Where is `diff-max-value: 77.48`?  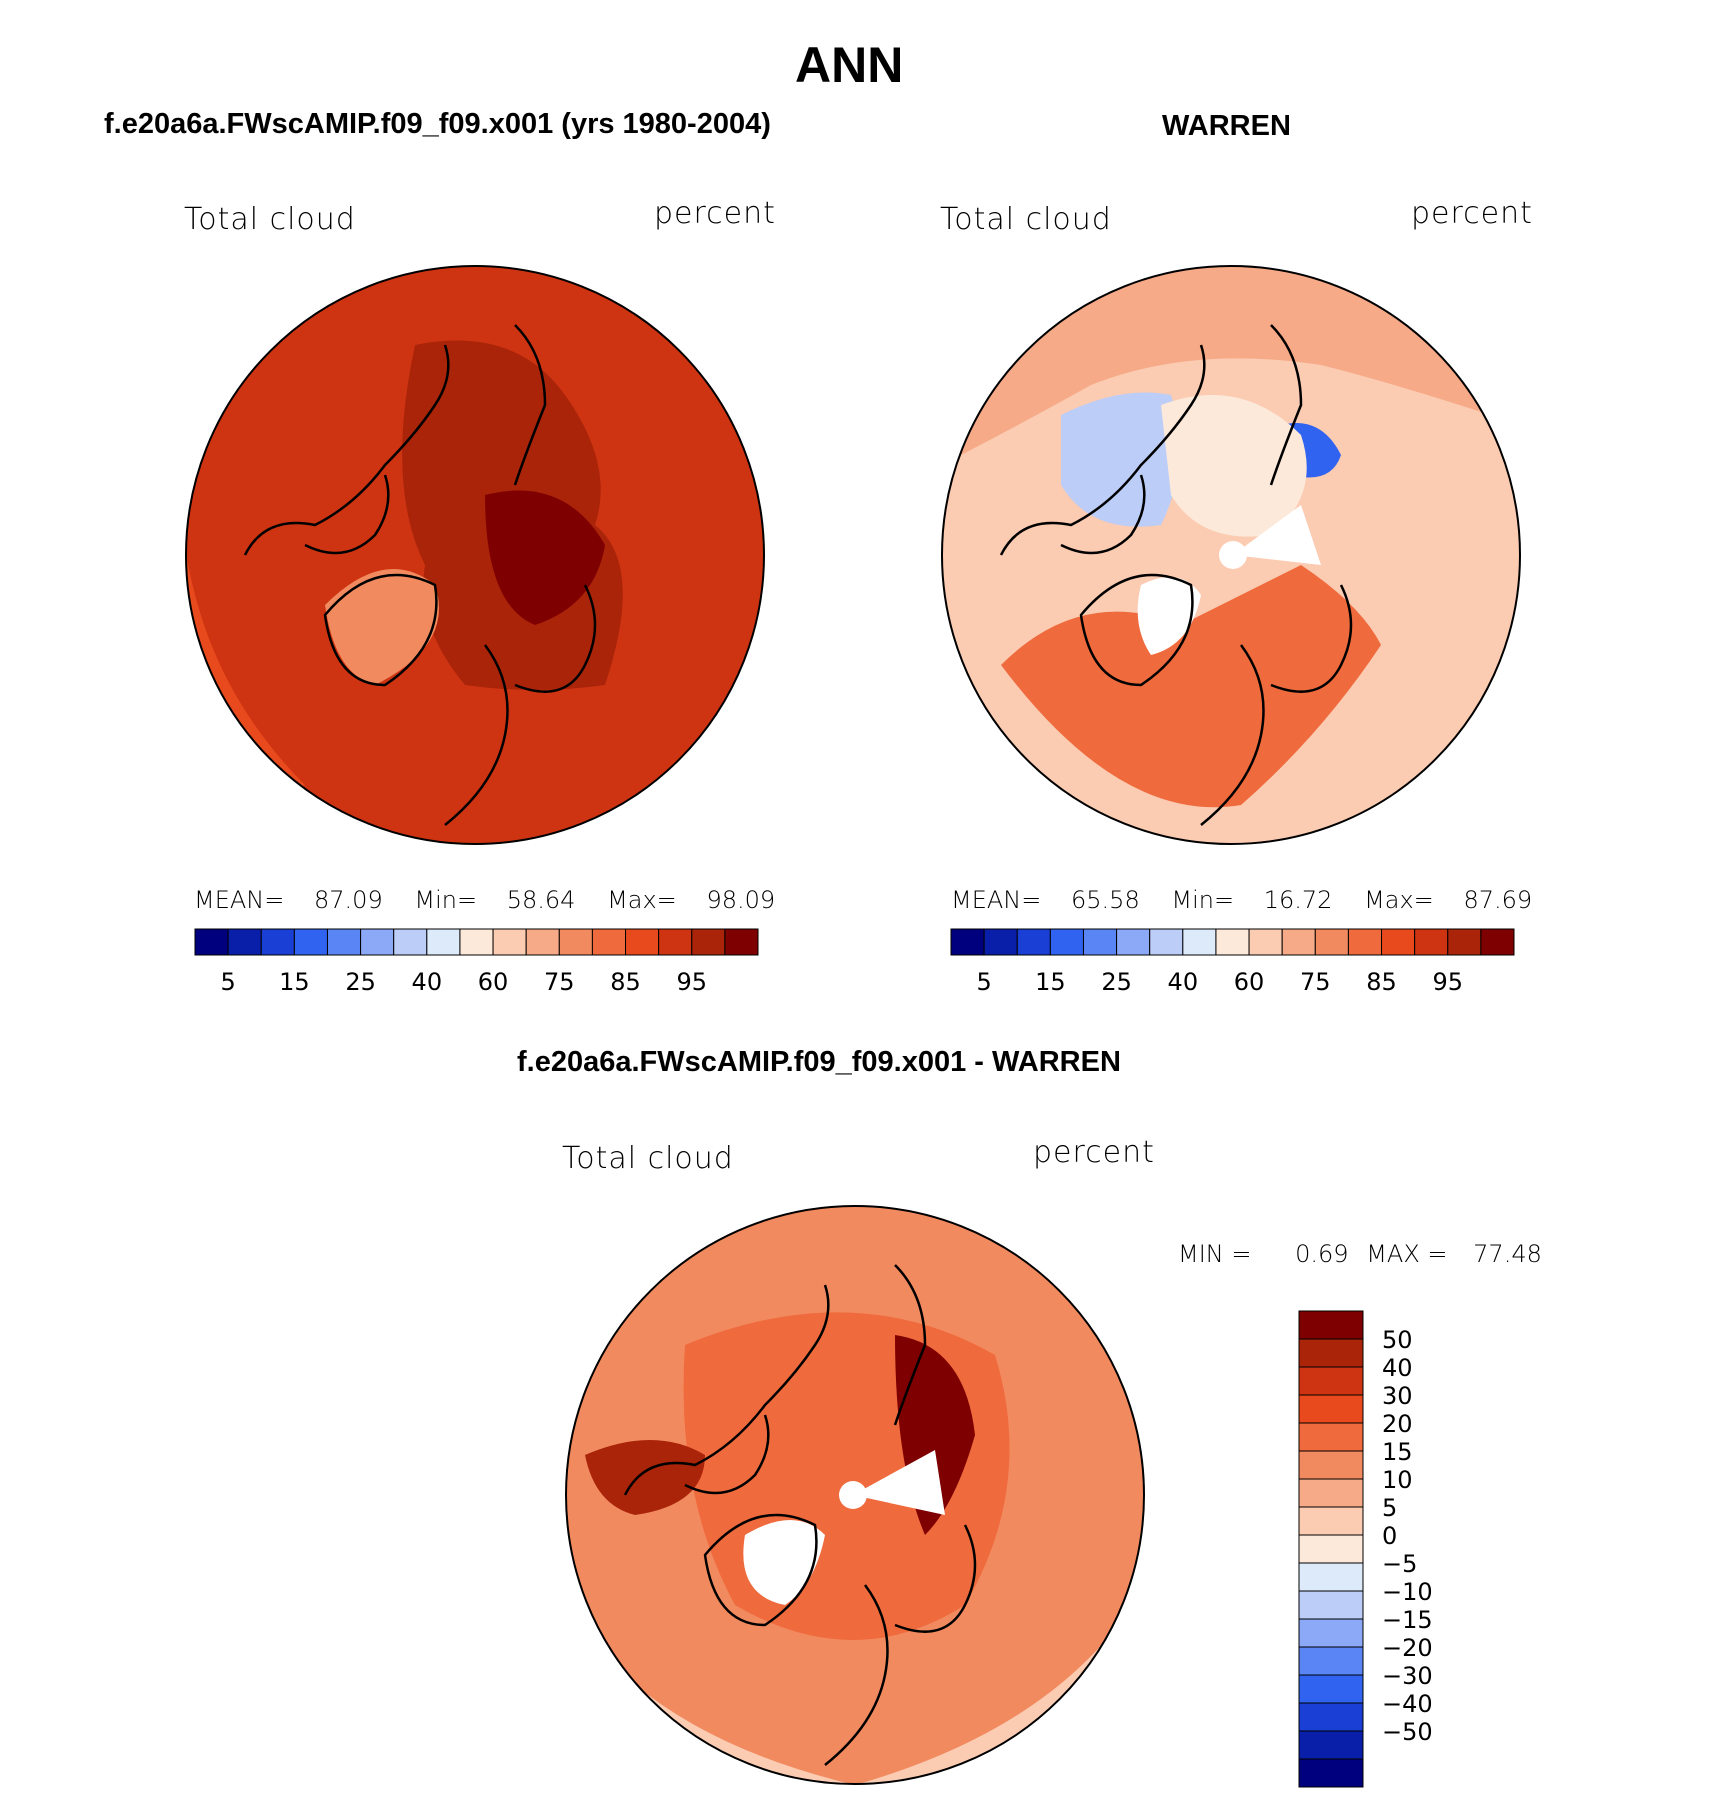 diff-max-value: 77.48 is located at coordinates (1507, 1254).